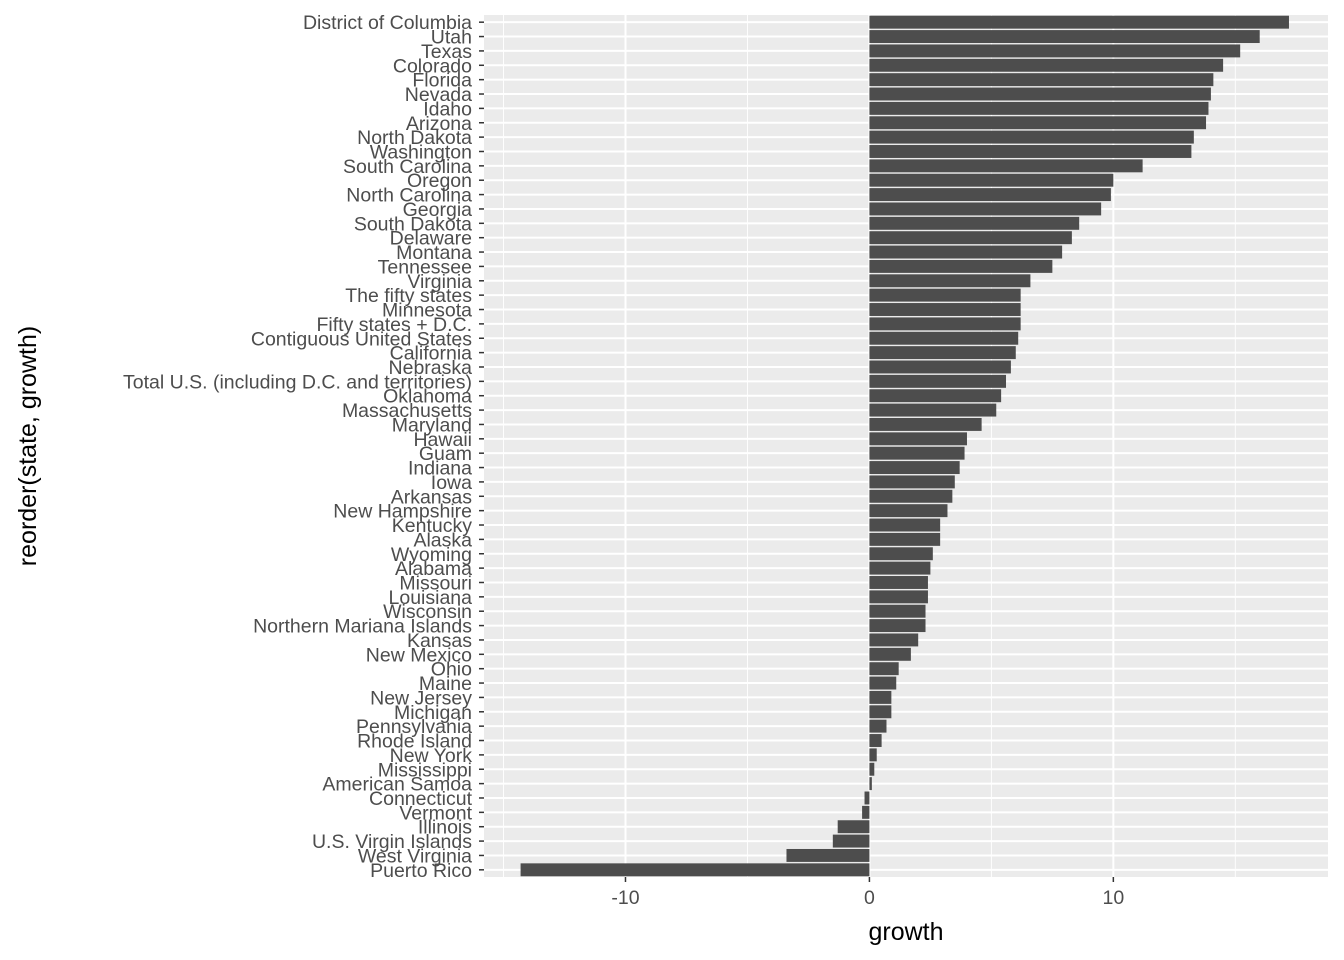 The width and height of the screenshot is (1344, 960). Describe the element at coordinates (438, 210) in the screenshot. I see `y-tick-label: Georgia` at that location.